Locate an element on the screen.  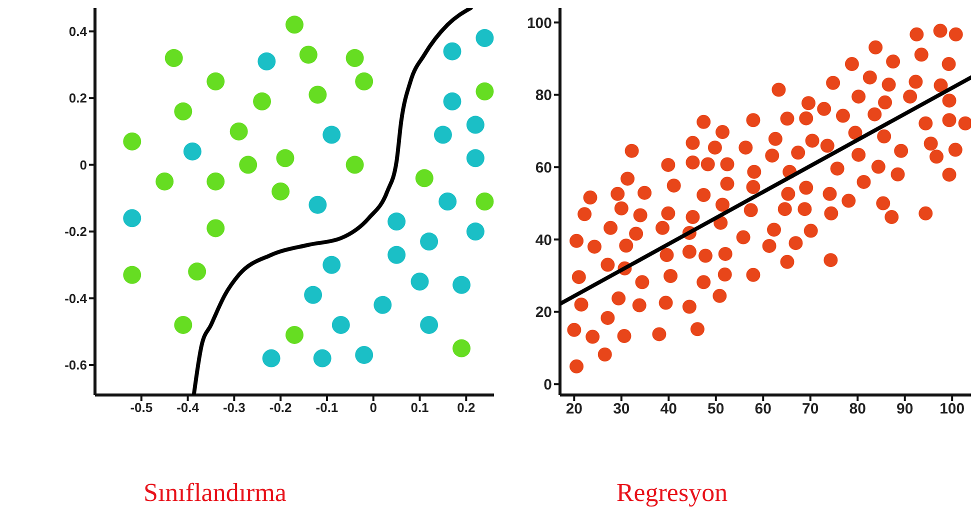
y-tick-label: -0.2 is located at coordinates (75, 232).